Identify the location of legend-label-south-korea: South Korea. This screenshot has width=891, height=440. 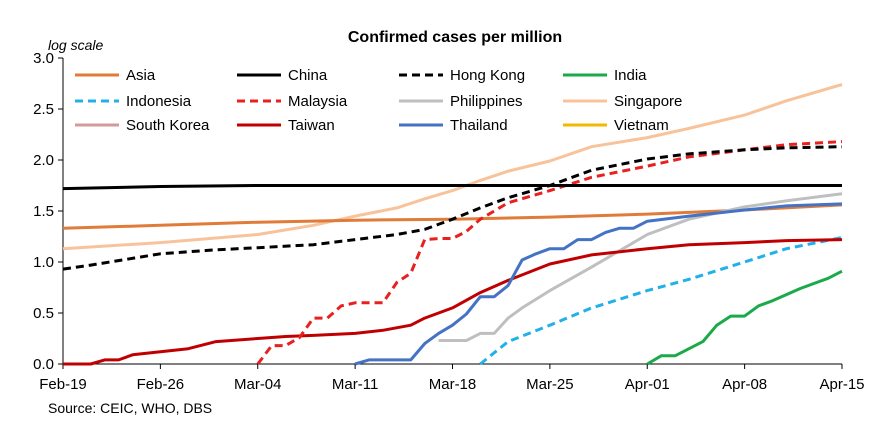
(168, 125).